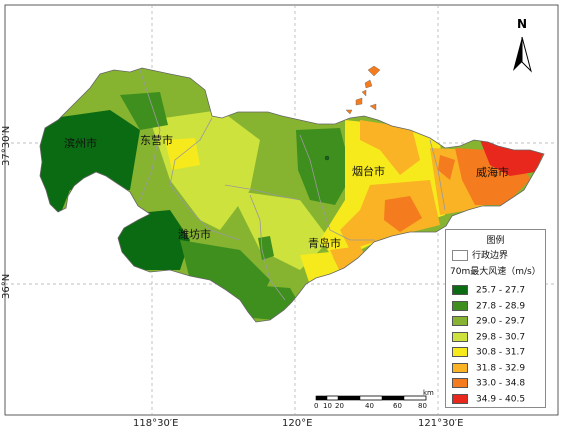  What do you see at coordinates (397, 406) in the screenshot?
I see `scale-tick-label: 60` at bounding box center [397, 406].